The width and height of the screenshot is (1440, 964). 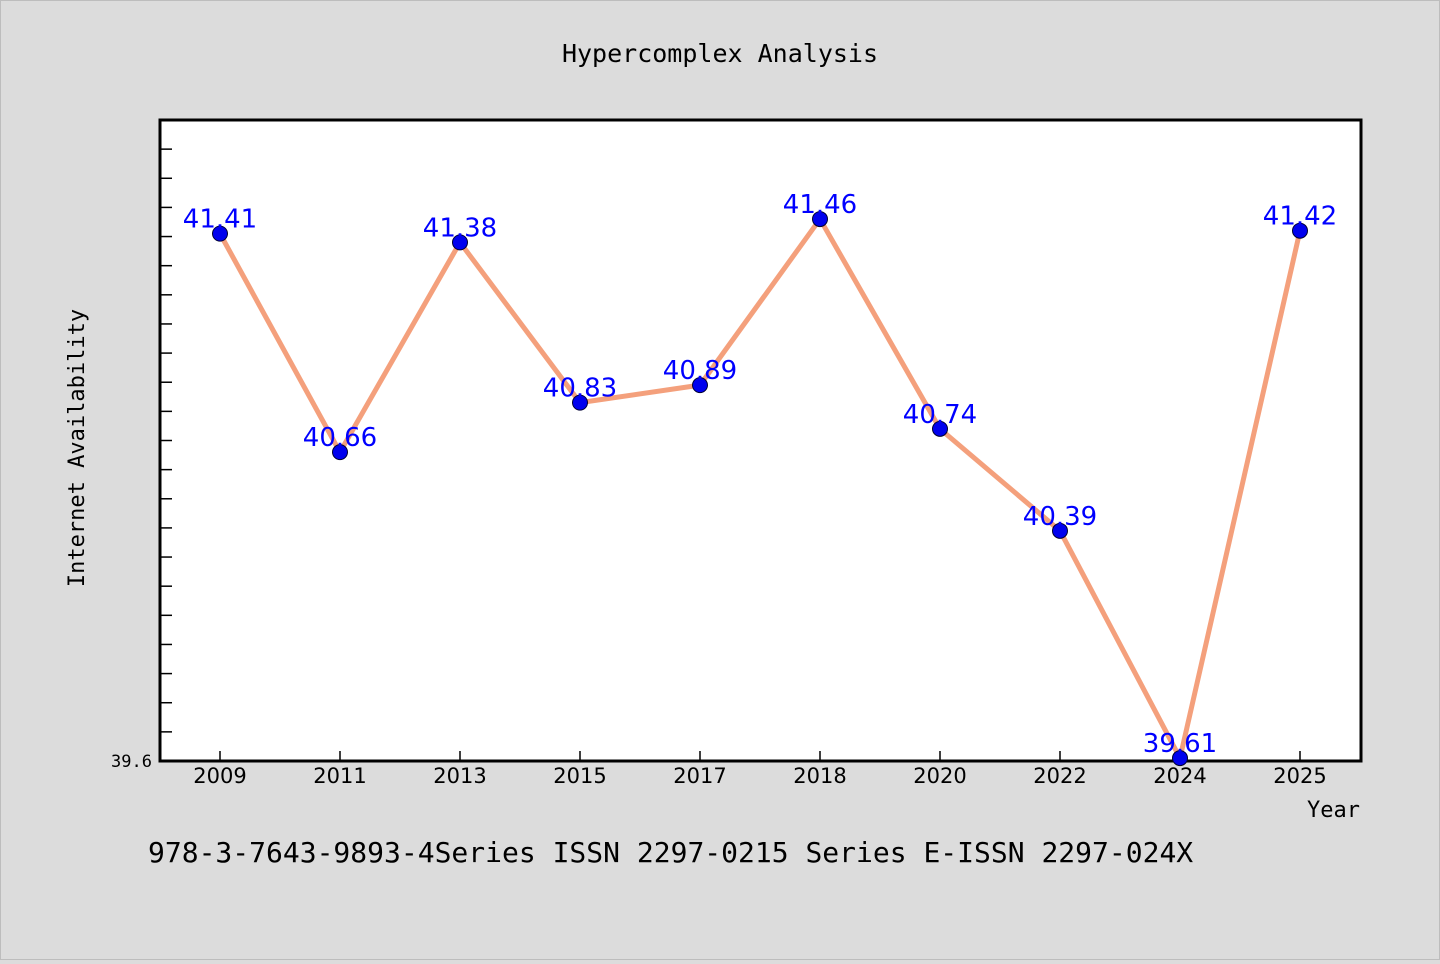 What do you see at coordinates (340, 438) in the screenshot?
I see `data-label: 40.66` at bounding box center [340, 438].